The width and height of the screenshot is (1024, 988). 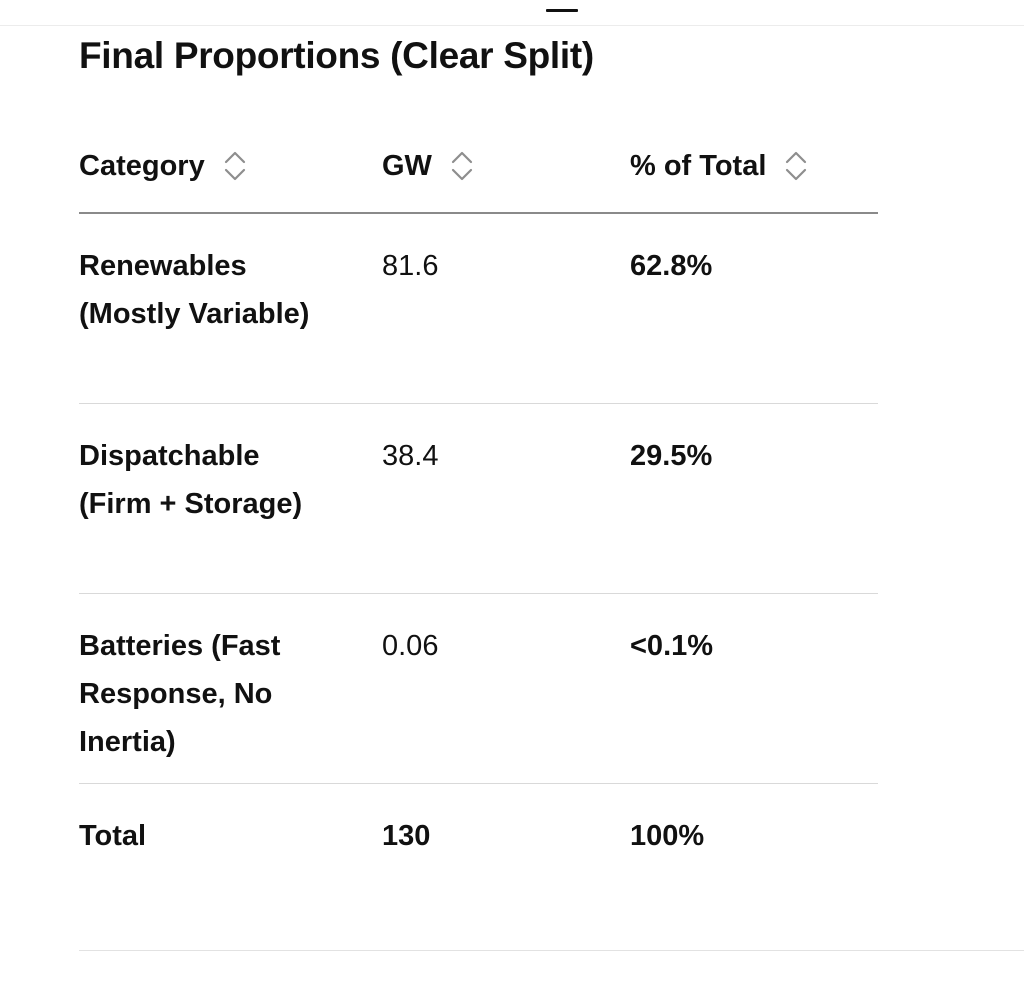 What do you see at coordinates (551, 950) in the screenshot?
I see `bottom-divider` at bounding box center [551, 950].